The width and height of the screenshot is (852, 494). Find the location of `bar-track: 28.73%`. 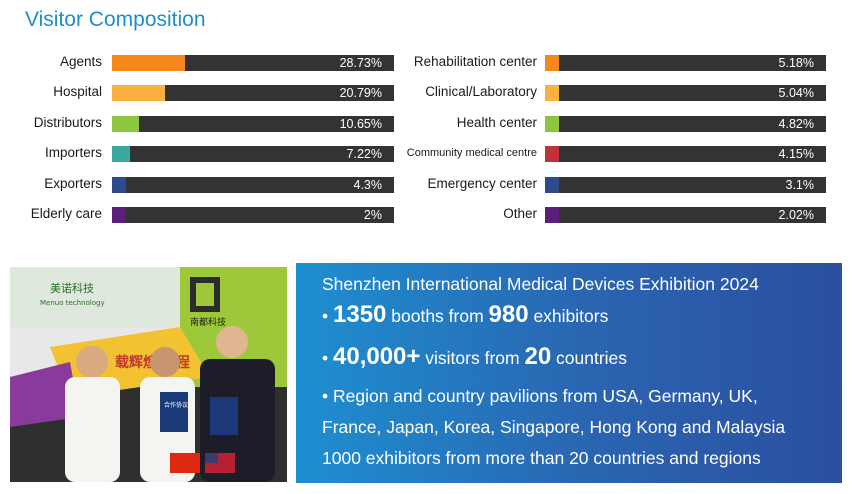

bar-track: 28.73% is located at coordinates (253, 63).